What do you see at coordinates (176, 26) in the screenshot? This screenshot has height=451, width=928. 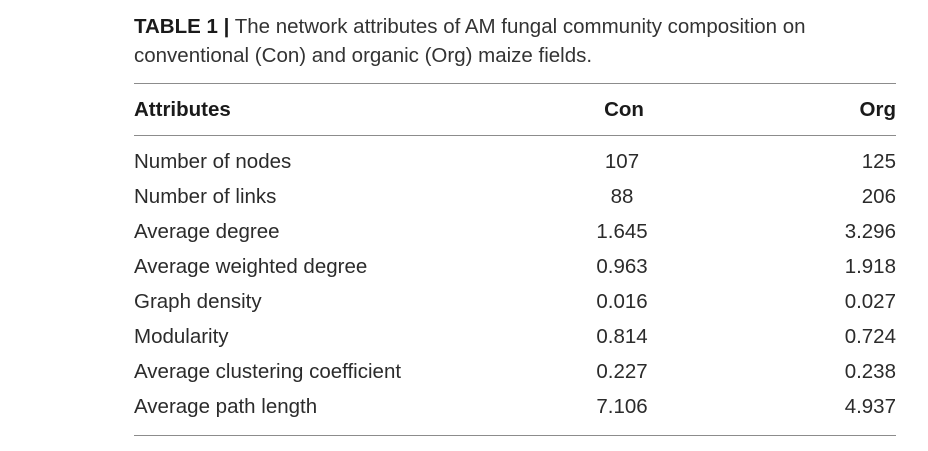 I see `table-label: TABLE 1` at bounding box center [176, 26].